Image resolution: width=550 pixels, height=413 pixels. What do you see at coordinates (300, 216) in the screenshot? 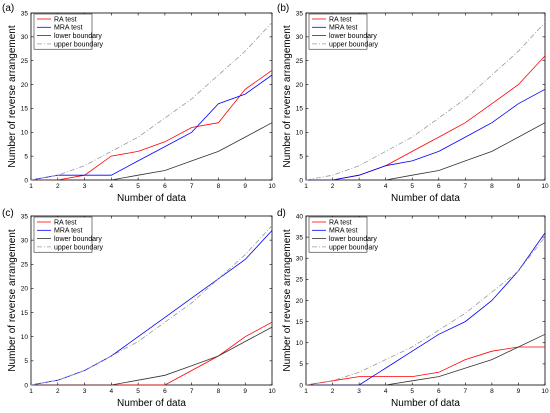
I see `y-tick-label: 40` at bounding box center [300, 216].